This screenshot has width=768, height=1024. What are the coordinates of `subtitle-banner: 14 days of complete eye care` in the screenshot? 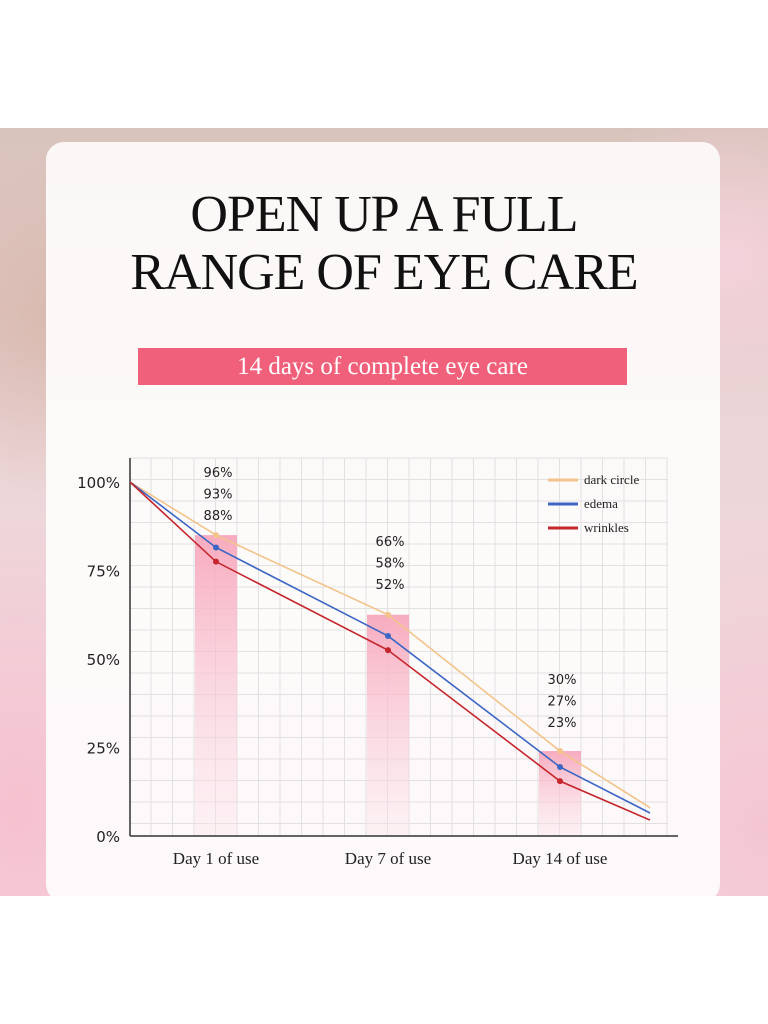 It's located at (382, 366).